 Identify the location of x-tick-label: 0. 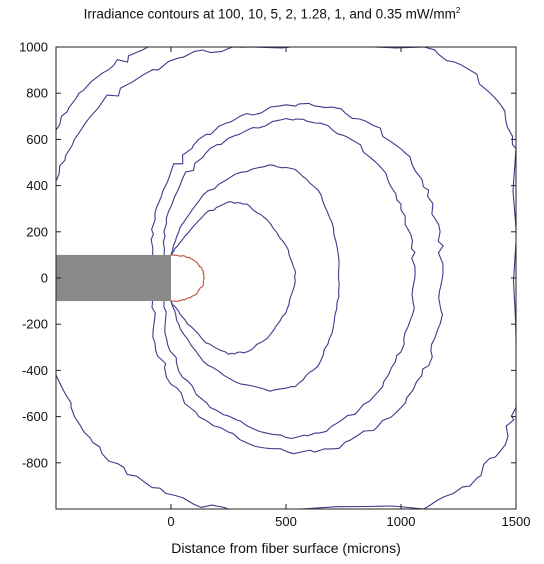
(170, 521).